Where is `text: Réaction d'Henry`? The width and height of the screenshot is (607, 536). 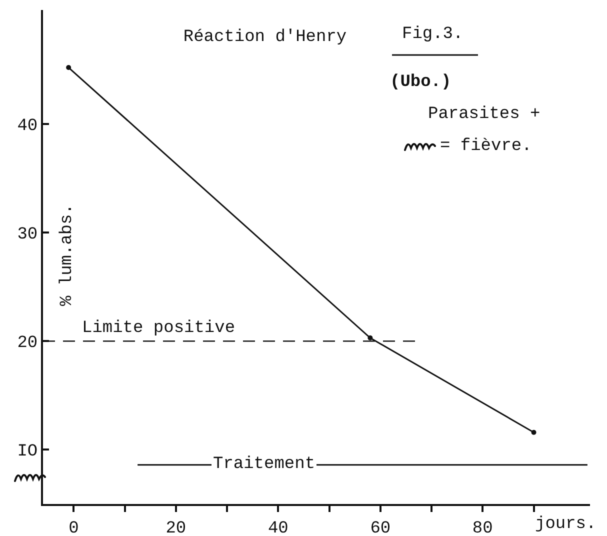 text: Réaction d'Henry is located at coordinates (265, 37).